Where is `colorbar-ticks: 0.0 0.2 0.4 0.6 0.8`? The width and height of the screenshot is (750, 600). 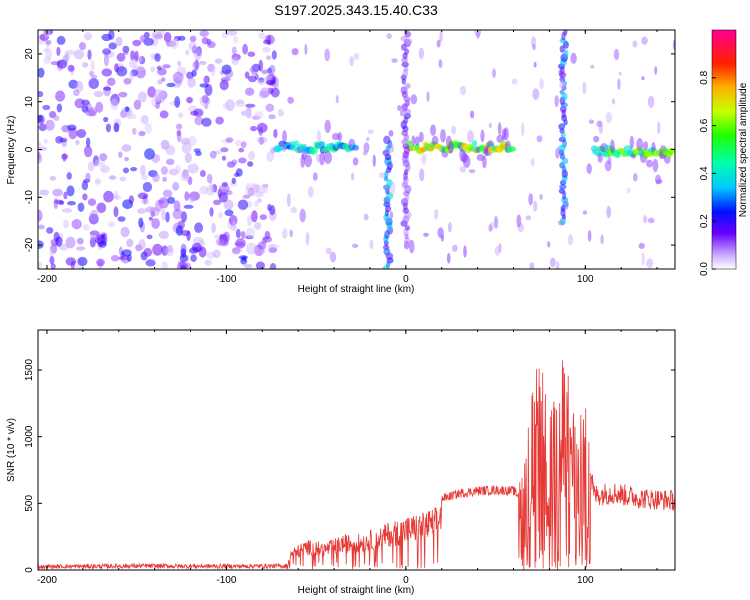
colorbar-ticks: 0.0 0.2 0.4 0.6 0.8 is located at coordinates (707, 173).